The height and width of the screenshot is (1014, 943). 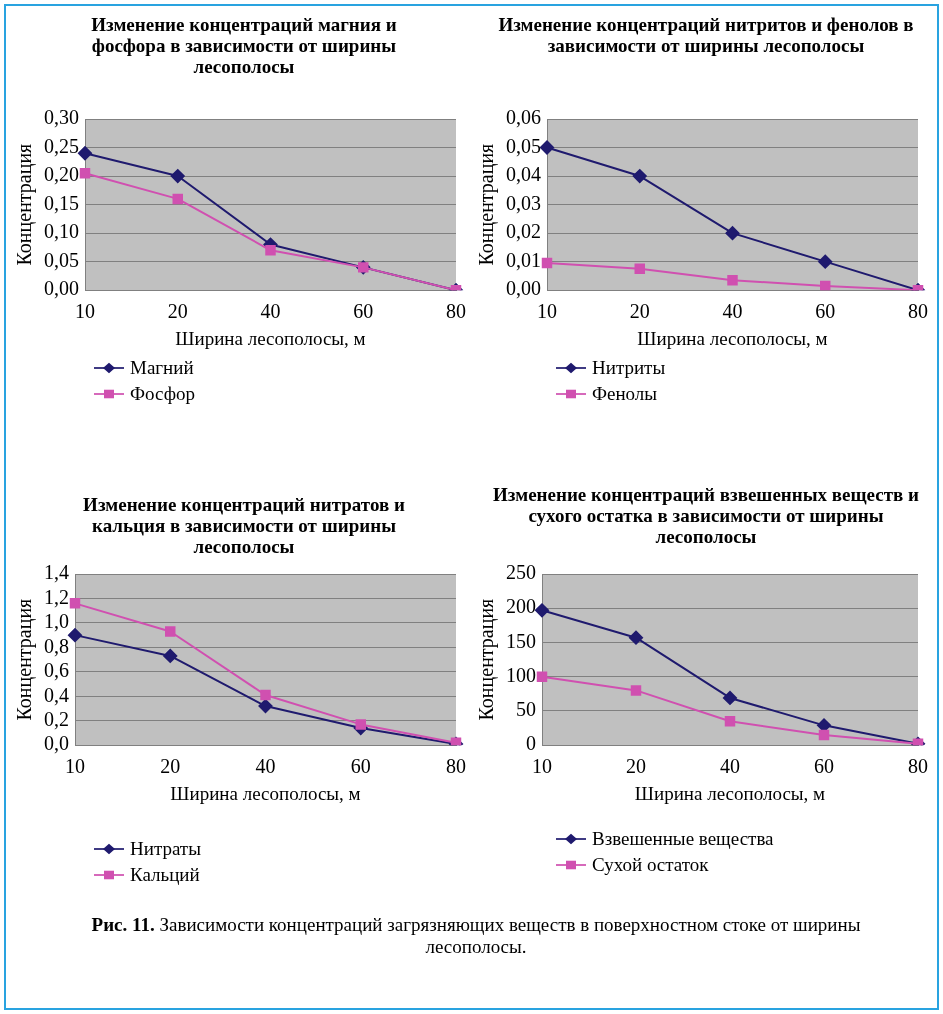 What do you see at coordinates (61, 202) in the screenshot?
I see `y-tick-label: 0,15` at bounding box center [61, 202].